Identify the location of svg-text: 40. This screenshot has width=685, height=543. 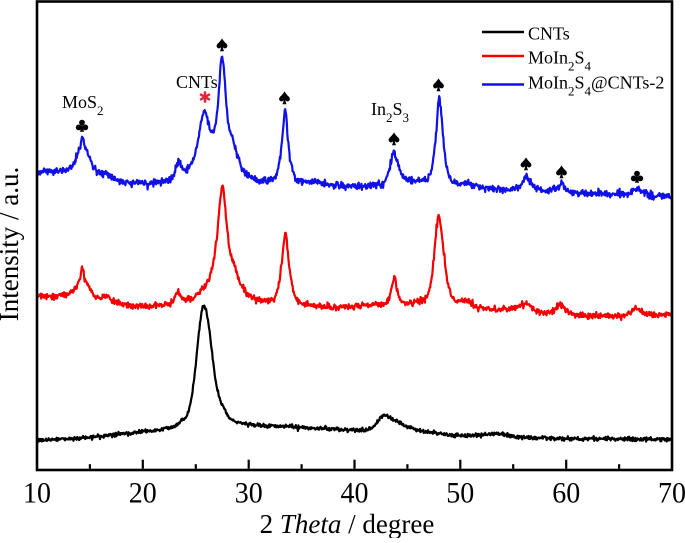
(355, 493).